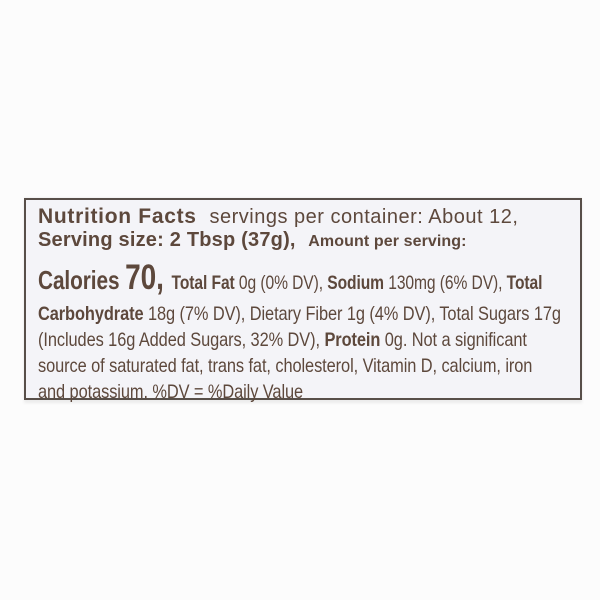 The width and height of the screenshot is (600, 600). I want to click on serving-size: Serving size: 2 Tbsp (37g),, so click(167, 240).